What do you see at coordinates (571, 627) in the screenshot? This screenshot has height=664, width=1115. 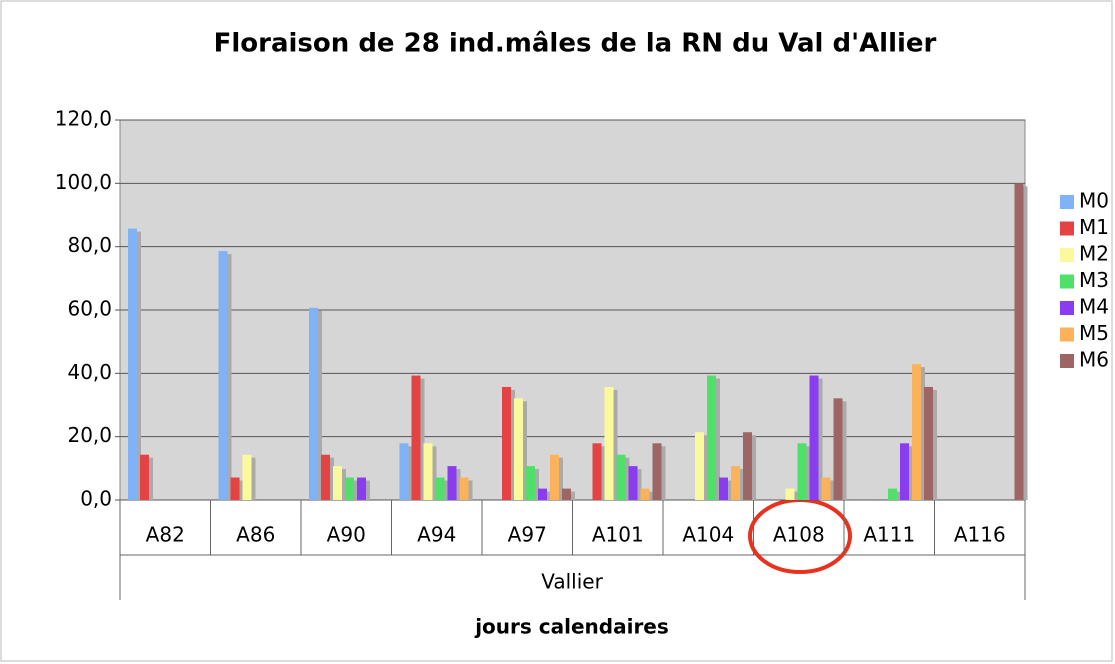 I see `x-axis-label: jours calendaires` at bounding box center [571, 627].